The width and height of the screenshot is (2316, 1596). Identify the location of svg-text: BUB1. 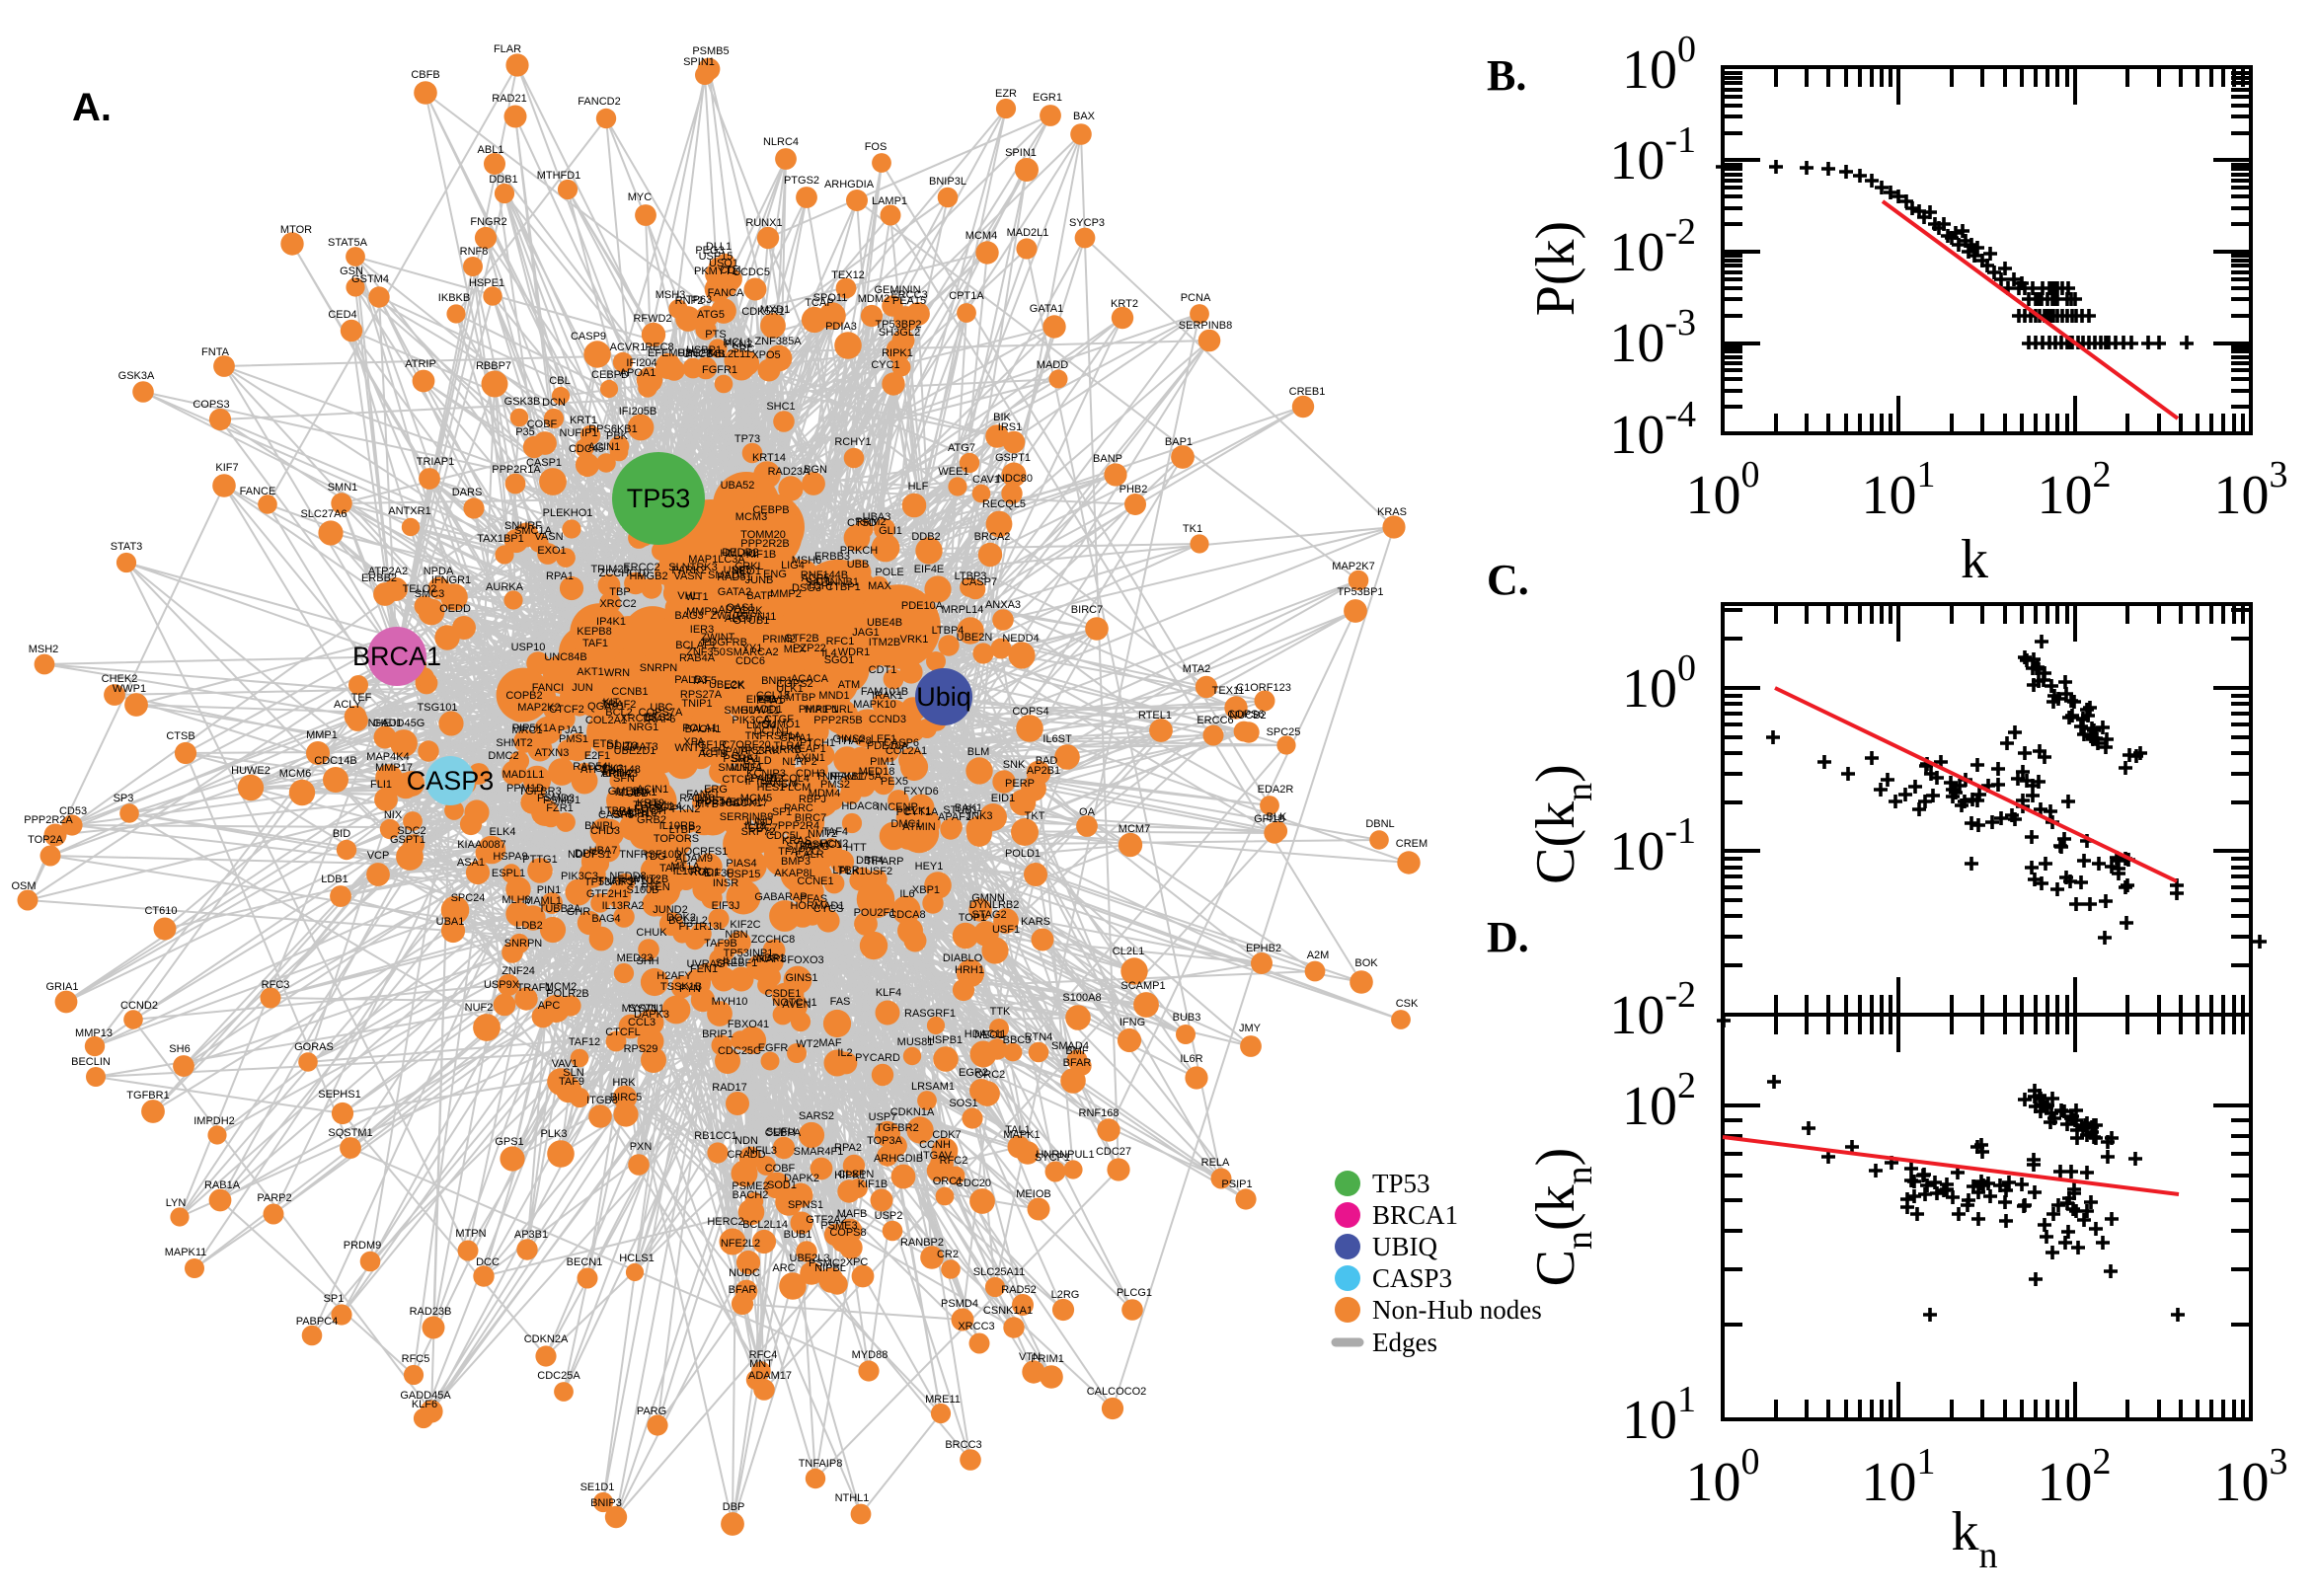
(798, 1235).